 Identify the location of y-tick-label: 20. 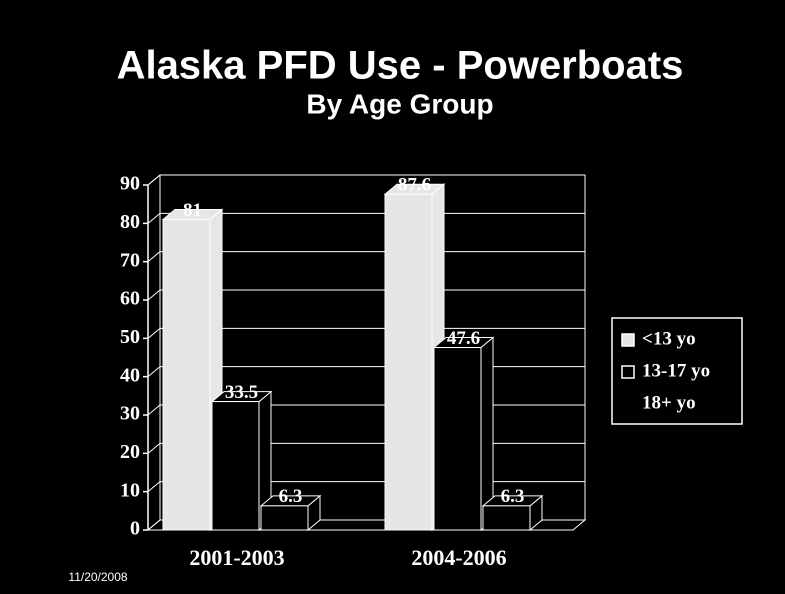
(130, 452).